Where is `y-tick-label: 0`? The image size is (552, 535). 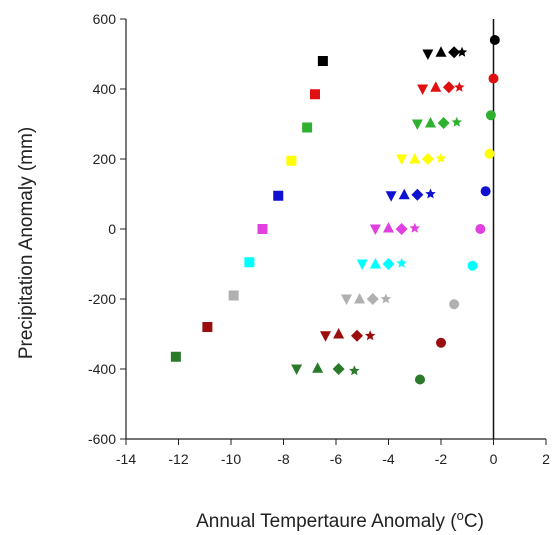 y-tick-label: 0 is located at coordinates (112, 229).